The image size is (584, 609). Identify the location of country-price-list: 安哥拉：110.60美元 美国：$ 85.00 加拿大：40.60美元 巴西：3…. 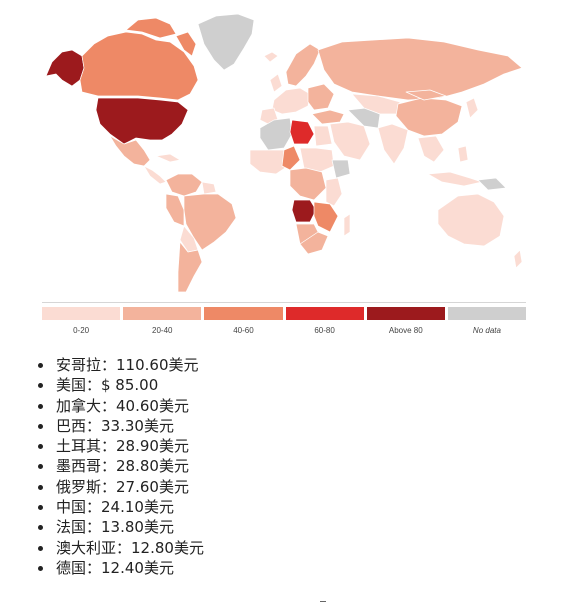
(119, 466).